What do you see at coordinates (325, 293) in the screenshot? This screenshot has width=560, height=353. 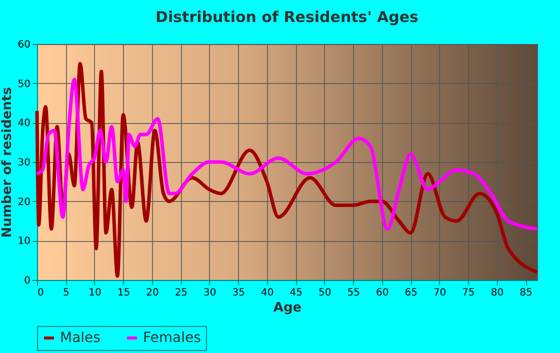 I see `x-tick-label: 50` at bounding box center [325, 293].